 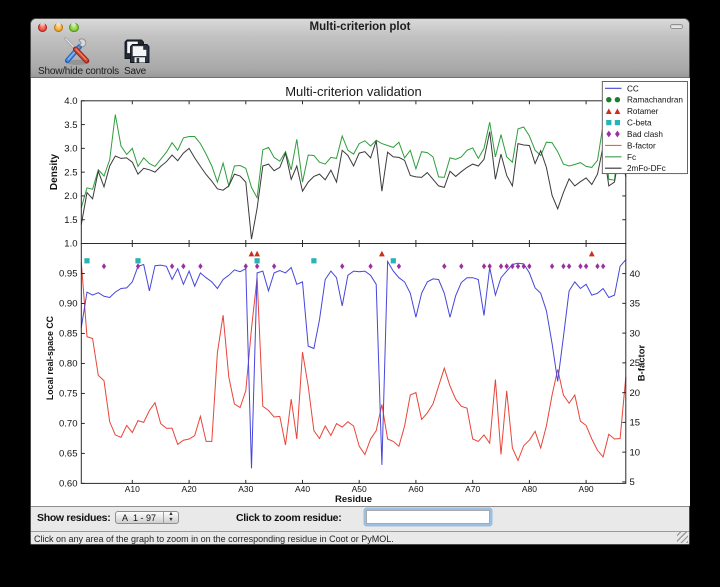 What do you see at coordinates (245, 489) in the screenshot?
I see `svg-text: A30` at bounding box center [245, 489].